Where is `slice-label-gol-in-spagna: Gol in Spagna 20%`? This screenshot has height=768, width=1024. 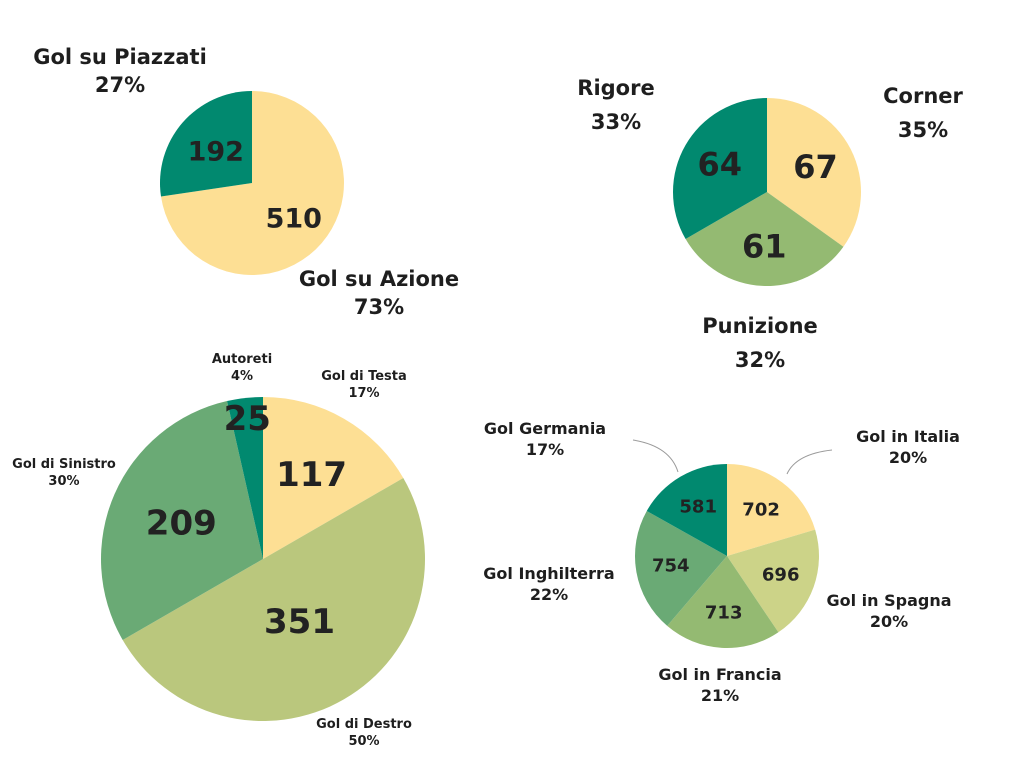
slice-label-gol-in-spagna: Gol in Spagna 20% is located at coordinates (888, 611).